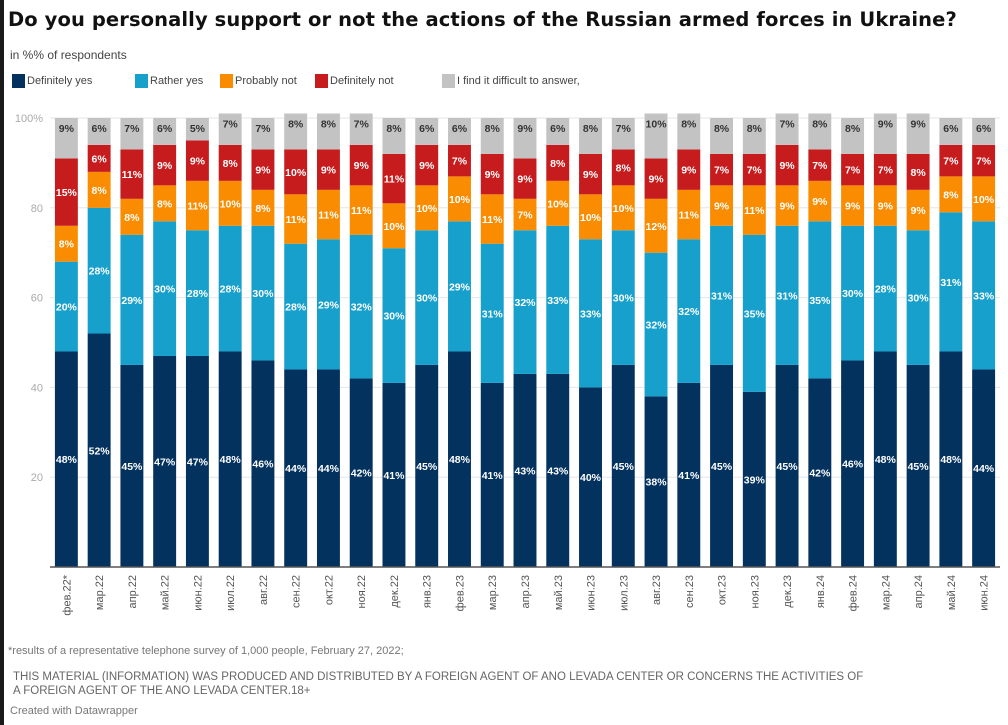 This screenshot has width=1008, height=725. Describe the element at coordinates (177, 81) in the screenshot. I see `legend-label: Rather yes` at that location.